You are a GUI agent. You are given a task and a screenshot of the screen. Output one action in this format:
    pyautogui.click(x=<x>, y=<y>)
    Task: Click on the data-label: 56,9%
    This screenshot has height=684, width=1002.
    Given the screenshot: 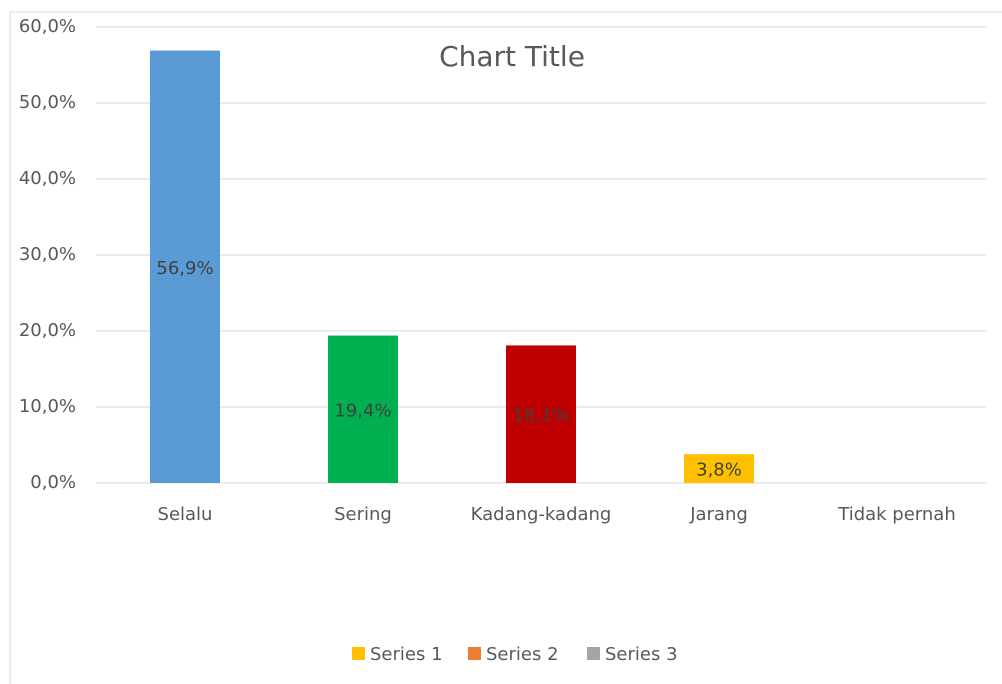 What is the action you would take?
    pyautogui.click(x=184, y=268)
    